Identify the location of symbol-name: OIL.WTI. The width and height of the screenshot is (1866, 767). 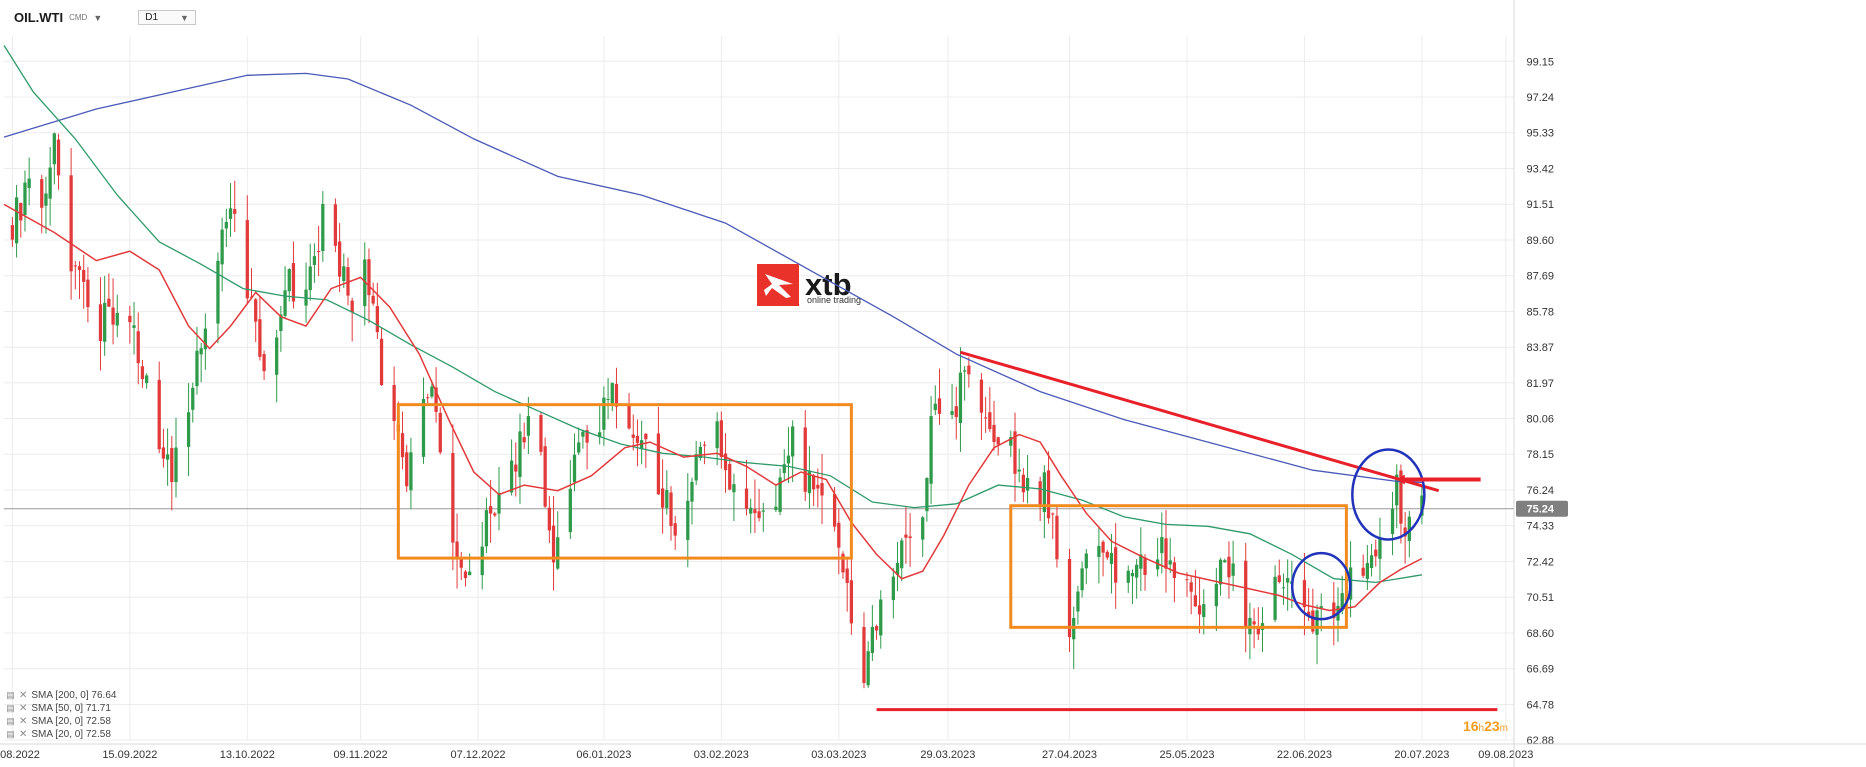
(39, 17).